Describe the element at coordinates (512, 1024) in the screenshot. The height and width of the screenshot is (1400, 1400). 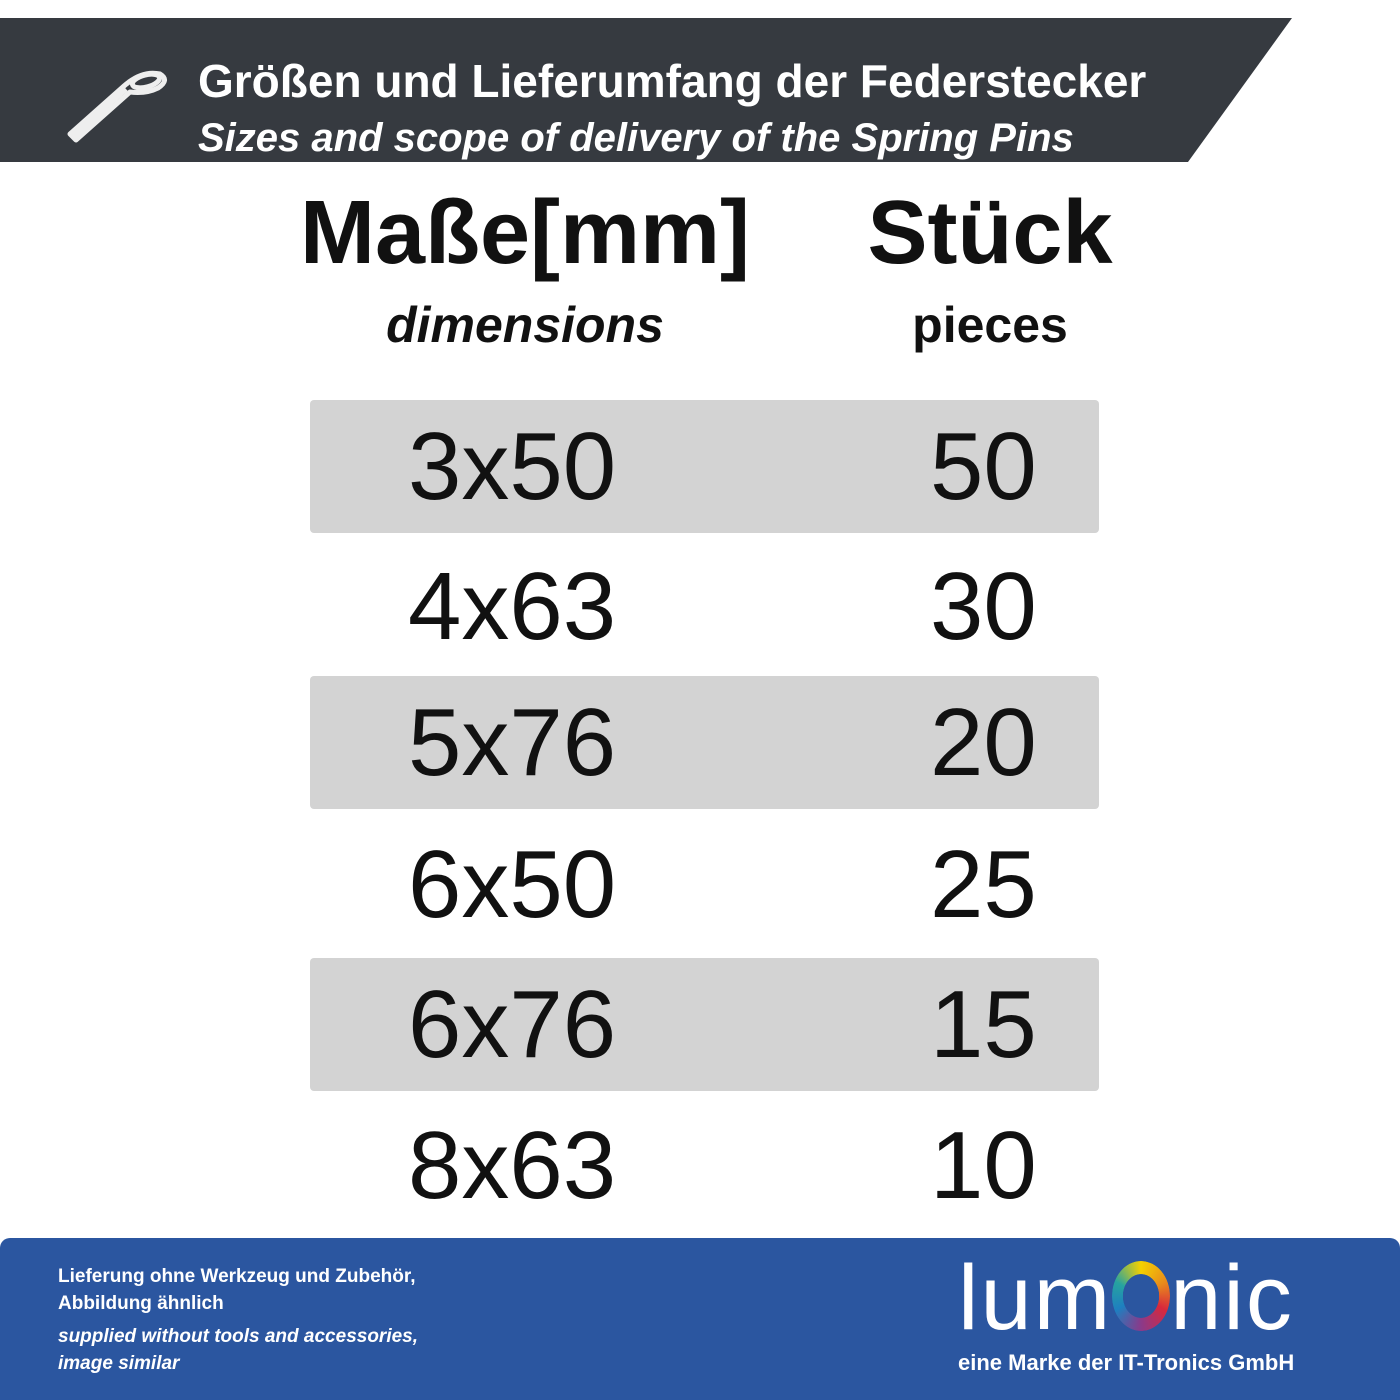
I see `dimension-cell: 6x76` at that location.